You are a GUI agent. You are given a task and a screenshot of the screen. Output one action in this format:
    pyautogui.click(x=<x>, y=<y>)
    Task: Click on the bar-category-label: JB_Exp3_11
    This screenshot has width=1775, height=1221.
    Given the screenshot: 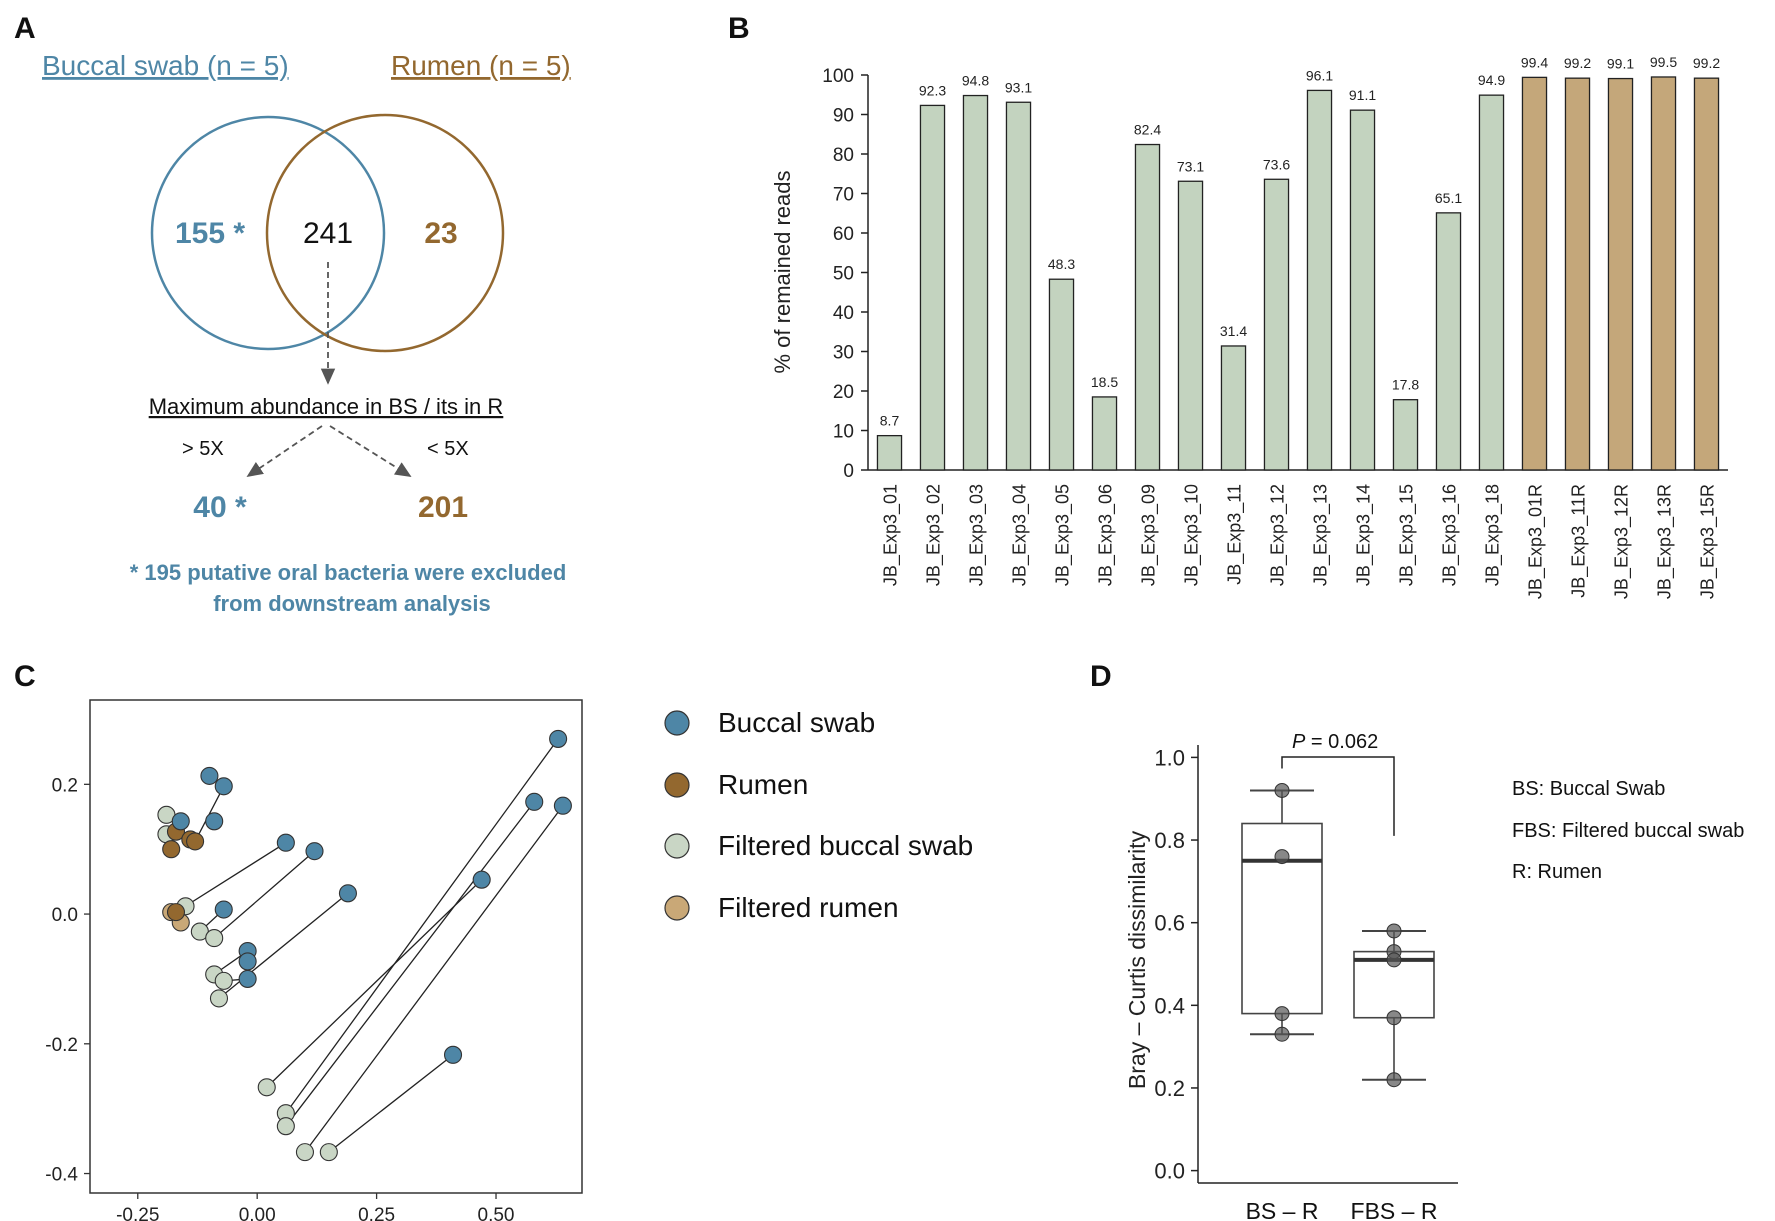 What is the action you would take?
    pyautogui.click(x=1235, y=534)
    